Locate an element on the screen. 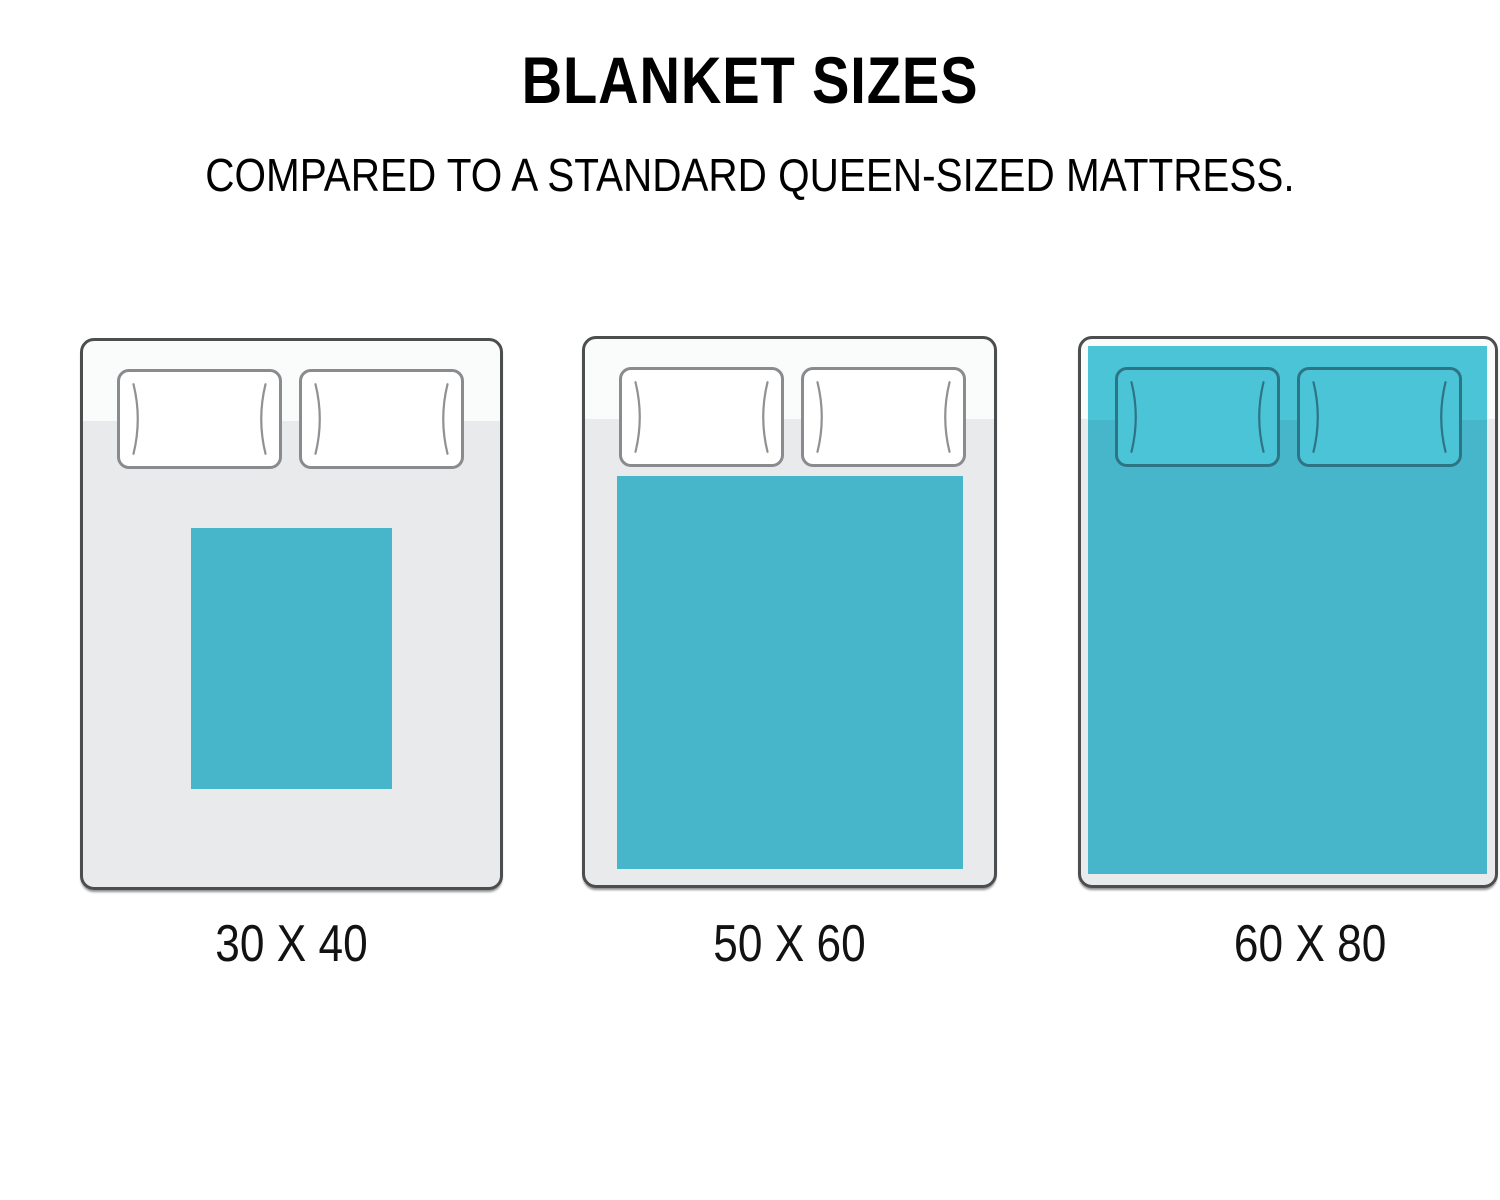 This screenshot has height=1200, width=1500. bed-figure-30x40: 30 X 40 is located at coordinates (291, 655).